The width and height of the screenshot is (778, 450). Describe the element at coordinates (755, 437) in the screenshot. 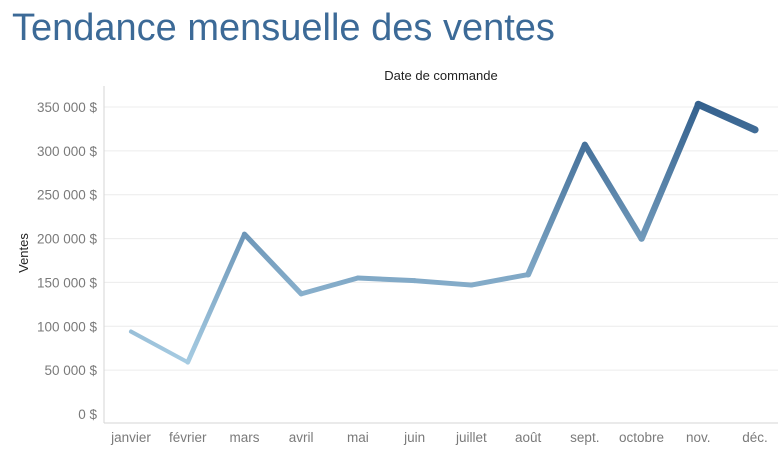

I see `x-tick-label: déc.` at that location.